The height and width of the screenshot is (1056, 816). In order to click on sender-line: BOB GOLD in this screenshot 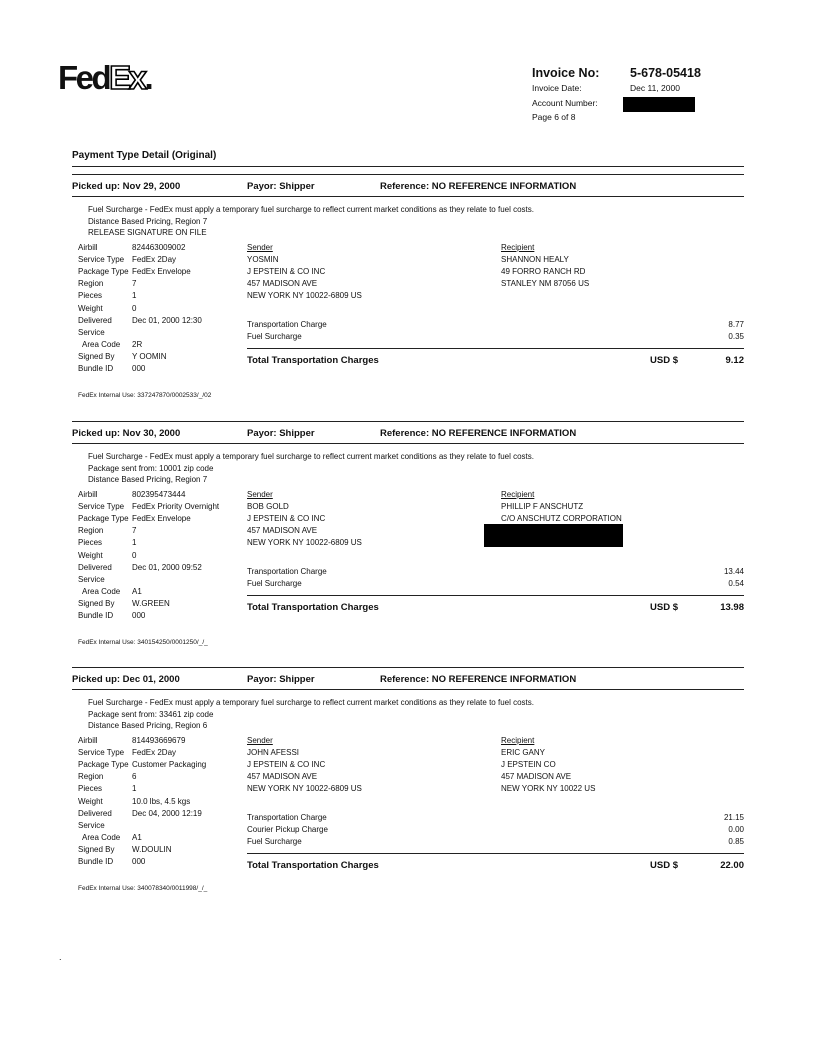, I will do `click(268, 507)`.